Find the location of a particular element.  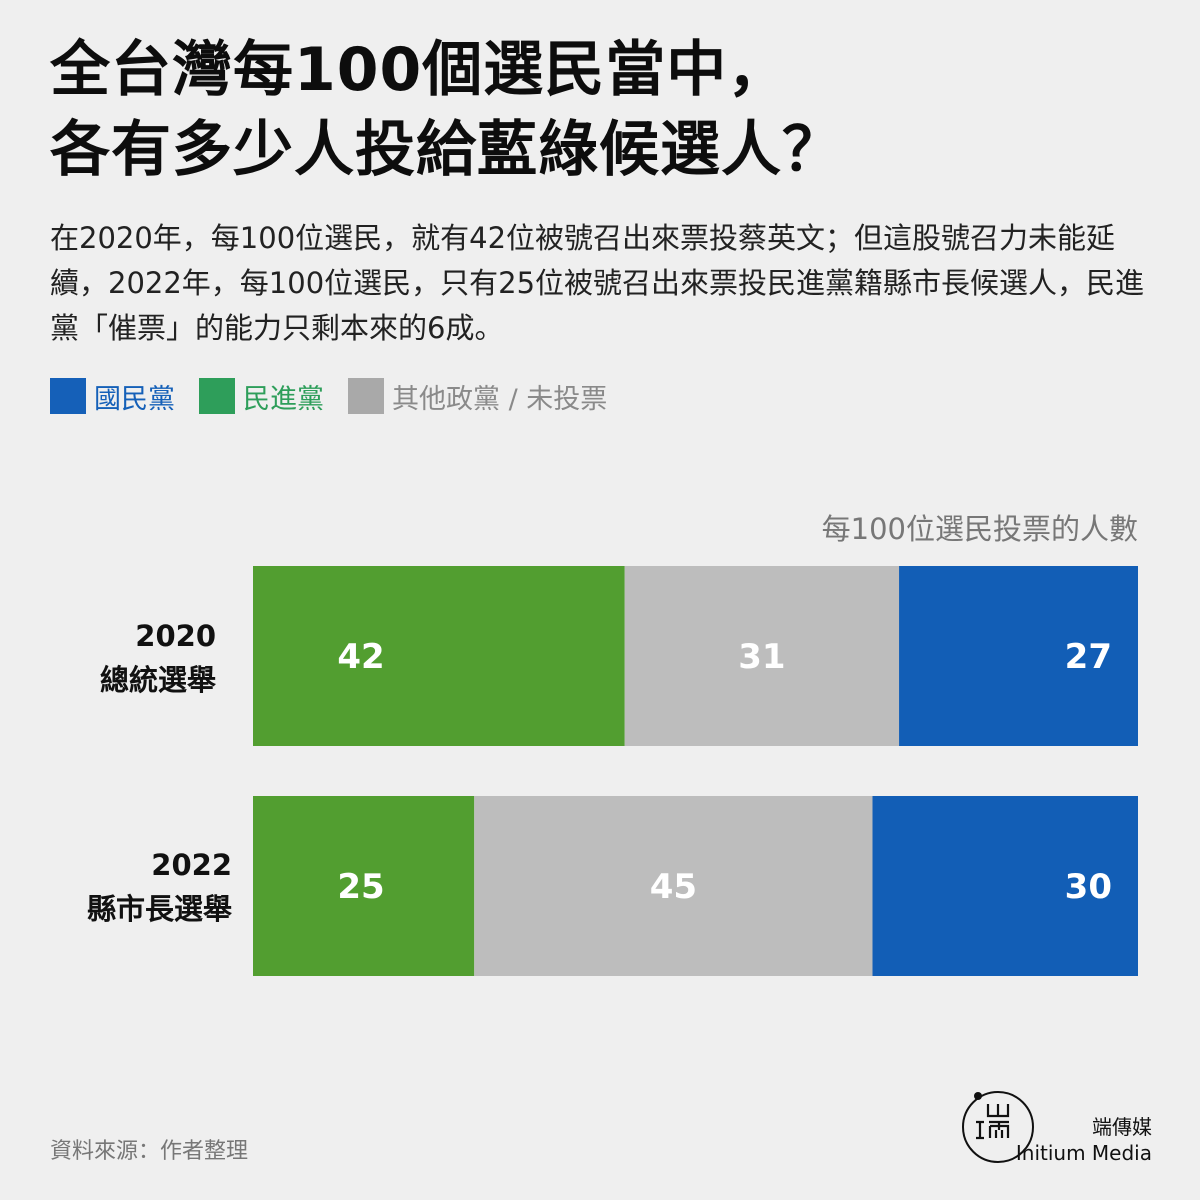

row-label-2020-year: 2020 is located at coordinates (175, 636).